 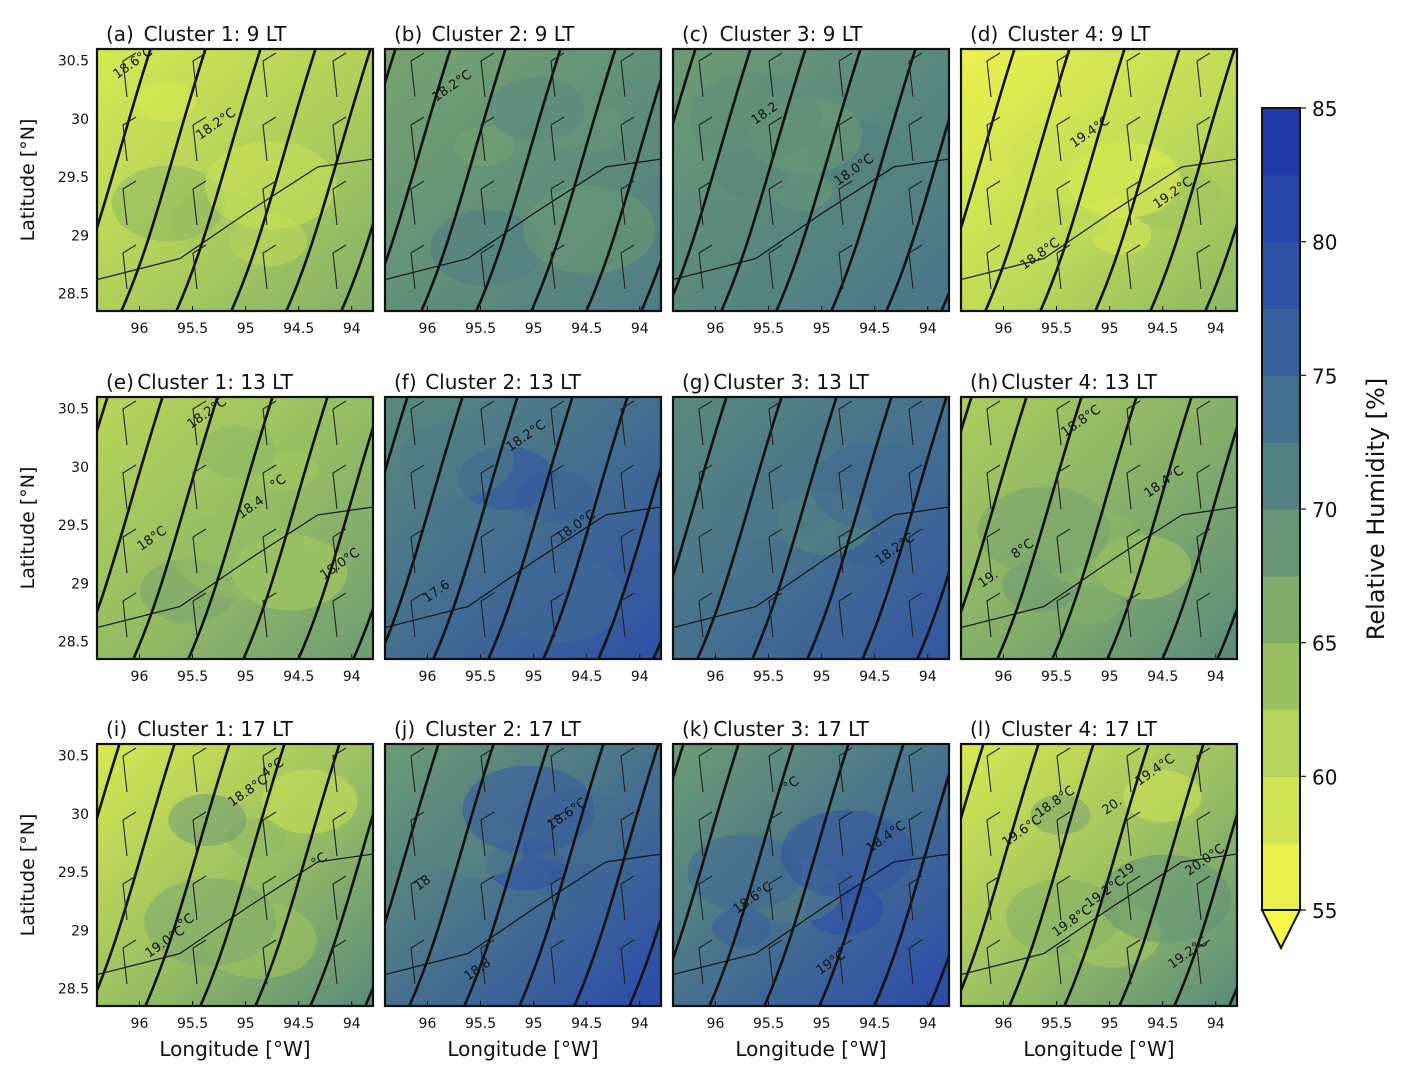 What do you see at coordinates (810, 1049) in the screenshot?
I see `x-axis-label: Longitude [°W]` at bounding box center [810, 1049].